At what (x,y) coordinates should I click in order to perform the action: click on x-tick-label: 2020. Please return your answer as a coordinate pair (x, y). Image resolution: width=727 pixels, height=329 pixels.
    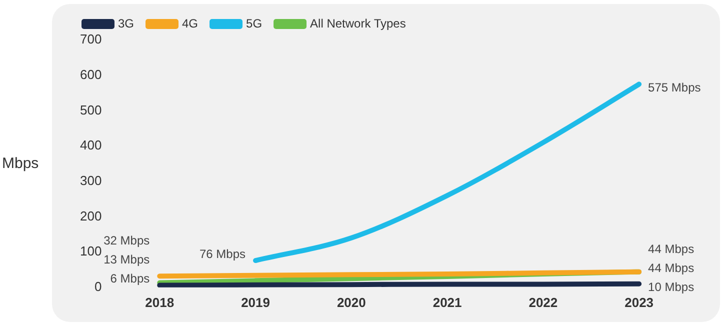
    Looking at the image, I should click on (351, 302).